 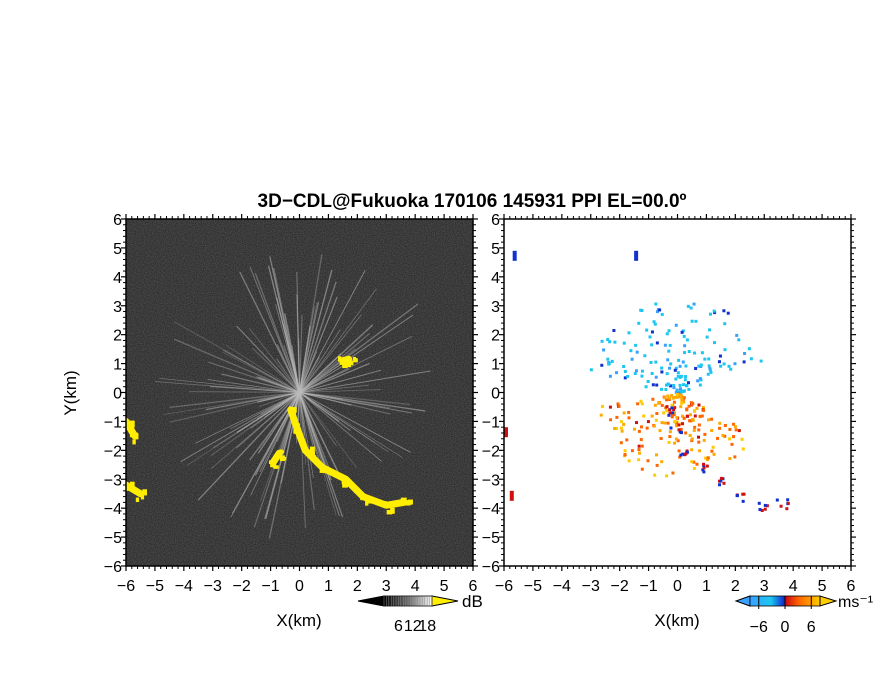 What do you see at coordinates (742, 601) in the screenshot?
I see `velocity-colorbar-under-triangle` at bounding box center [742, 601].